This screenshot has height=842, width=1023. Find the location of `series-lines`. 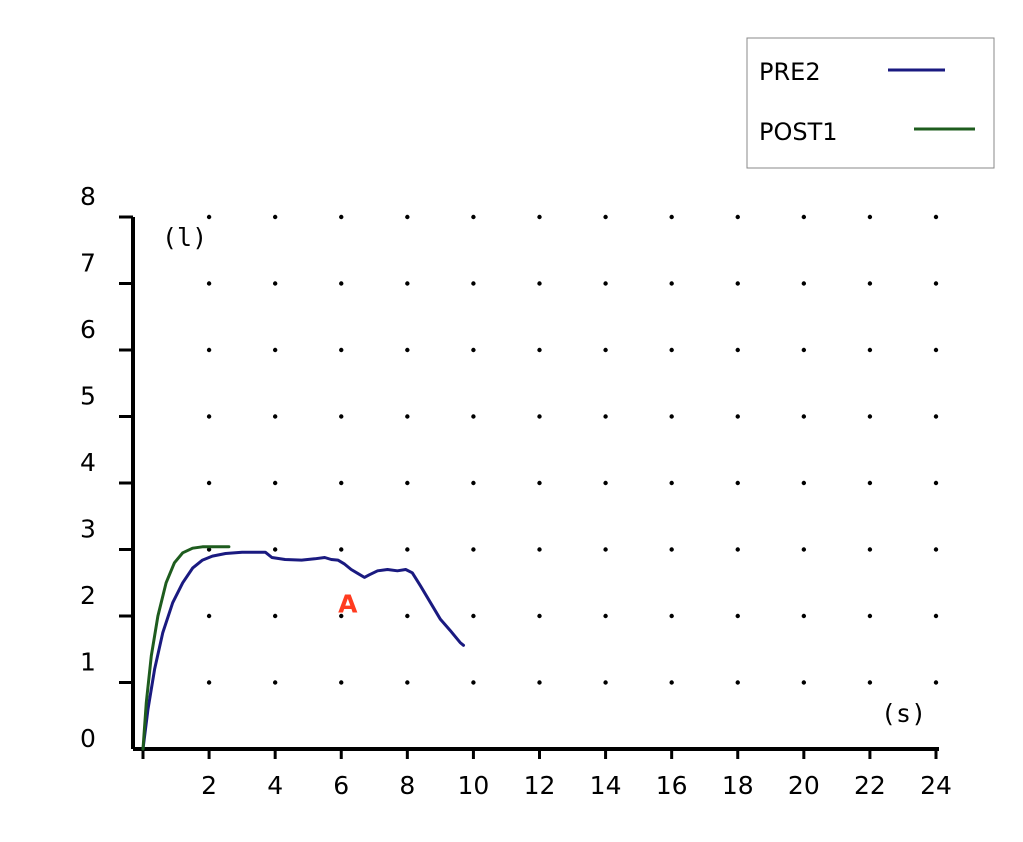

series-lines is located at coordinates (303, 648).